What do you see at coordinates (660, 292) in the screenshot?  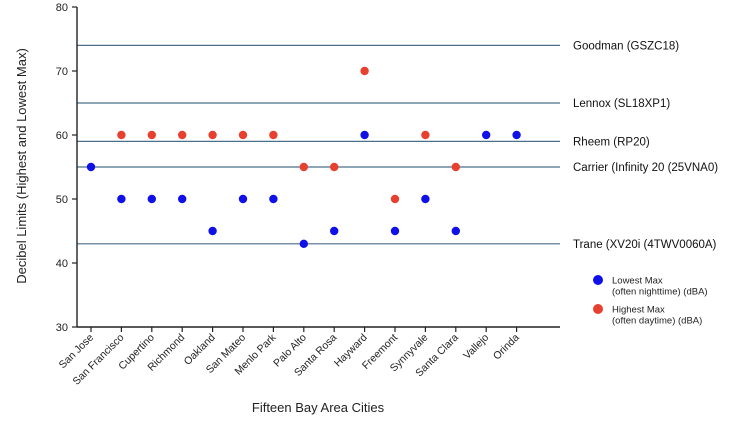 I see `legend-label: (often nighttime) (dBA)` at bounding box center [660, 292].